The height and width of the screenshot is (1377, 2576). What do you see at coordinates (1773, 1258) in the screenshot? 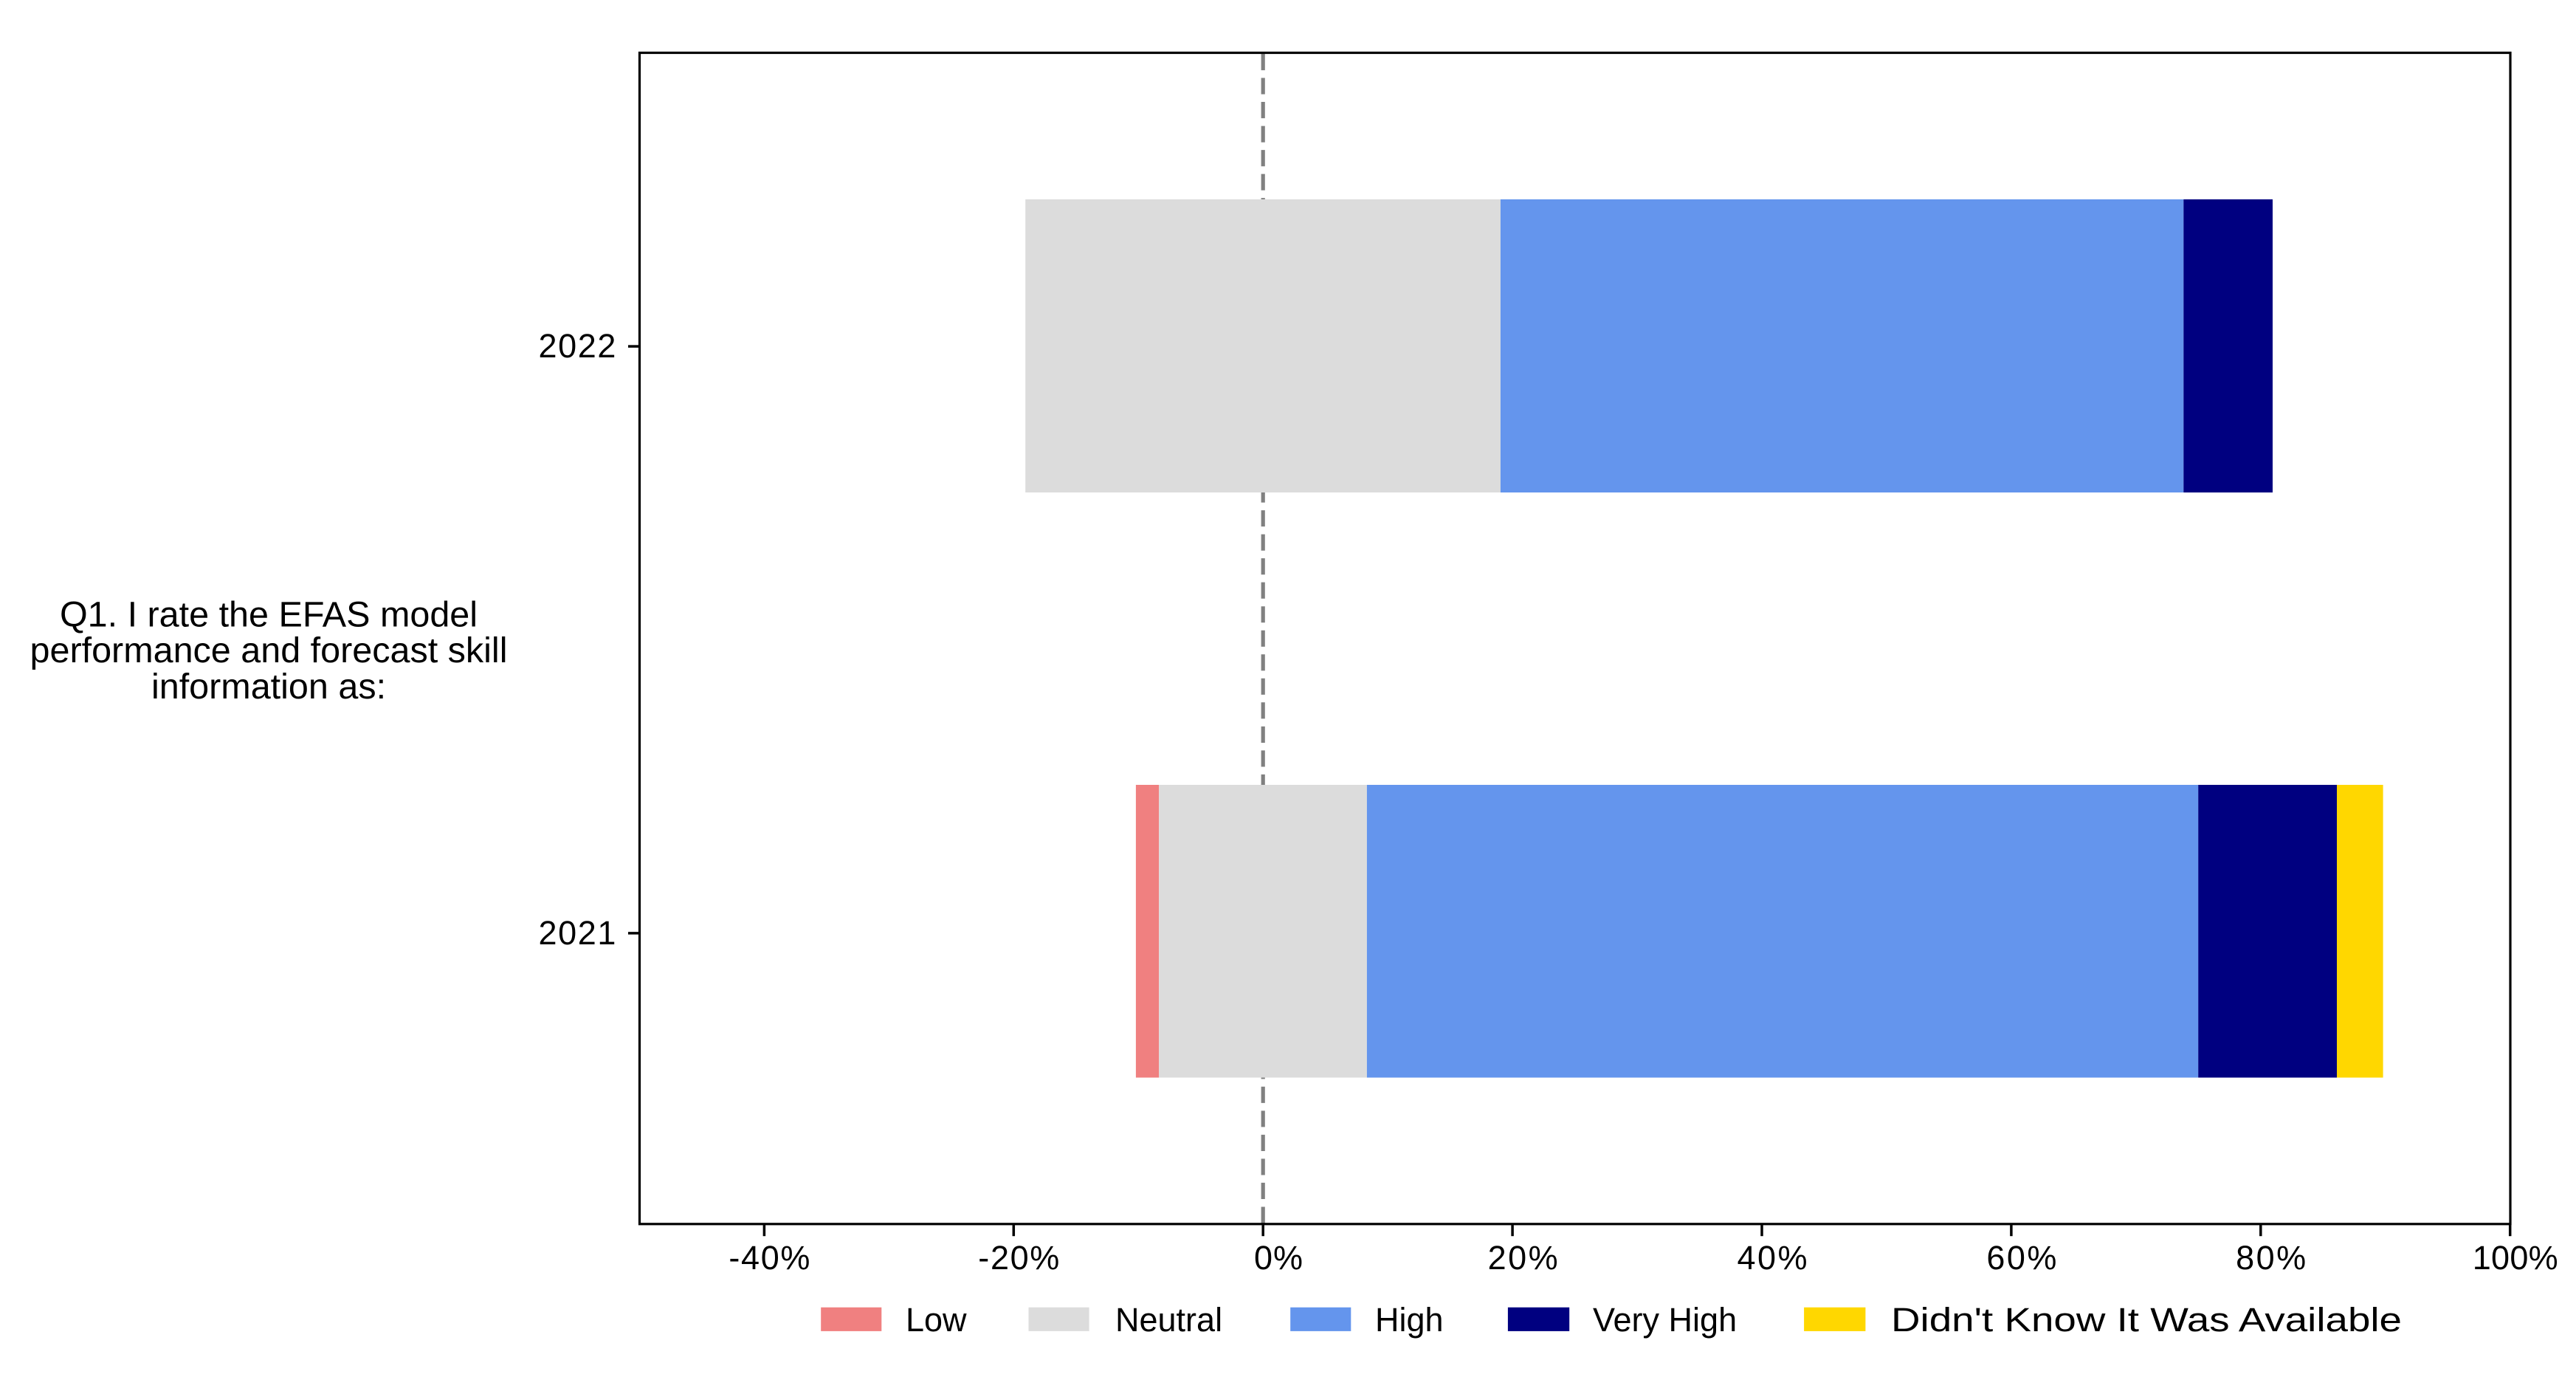
I see `svg-text: 40%` at bounding box center [1773, 1258].